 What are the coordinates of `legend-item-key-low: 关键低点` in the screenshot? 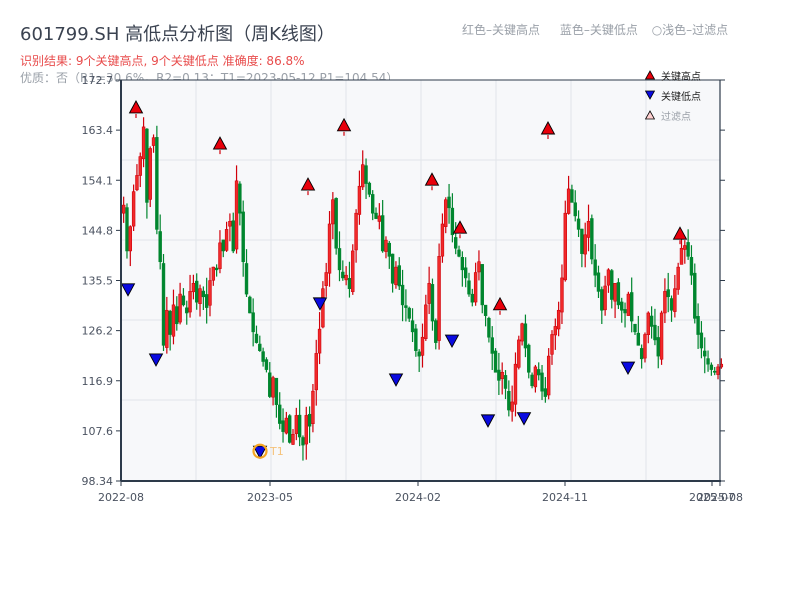 It's located at (673, 95).